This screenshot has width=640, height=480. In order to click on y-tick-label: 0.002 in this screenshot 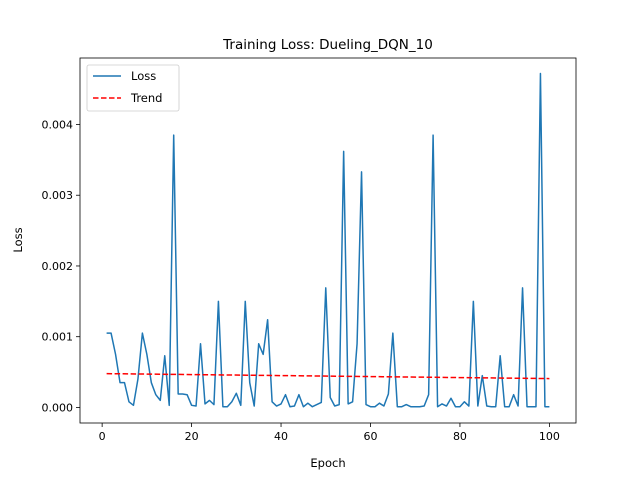, I will do `click(58, 266)`.